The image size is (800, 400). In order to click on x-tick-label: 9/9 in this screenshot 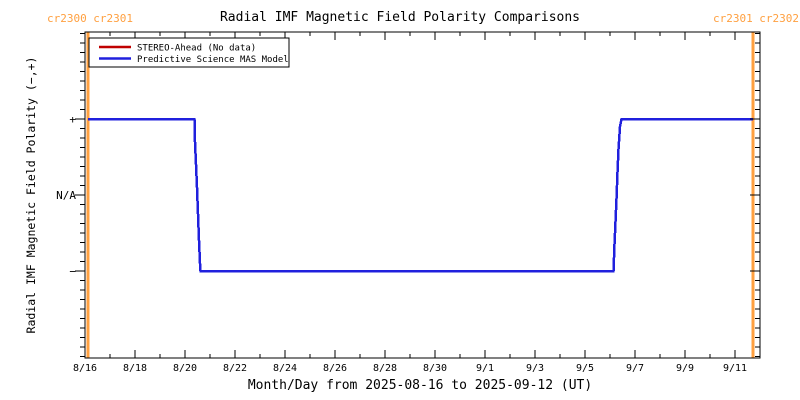, I will do `click(685, 368)`.